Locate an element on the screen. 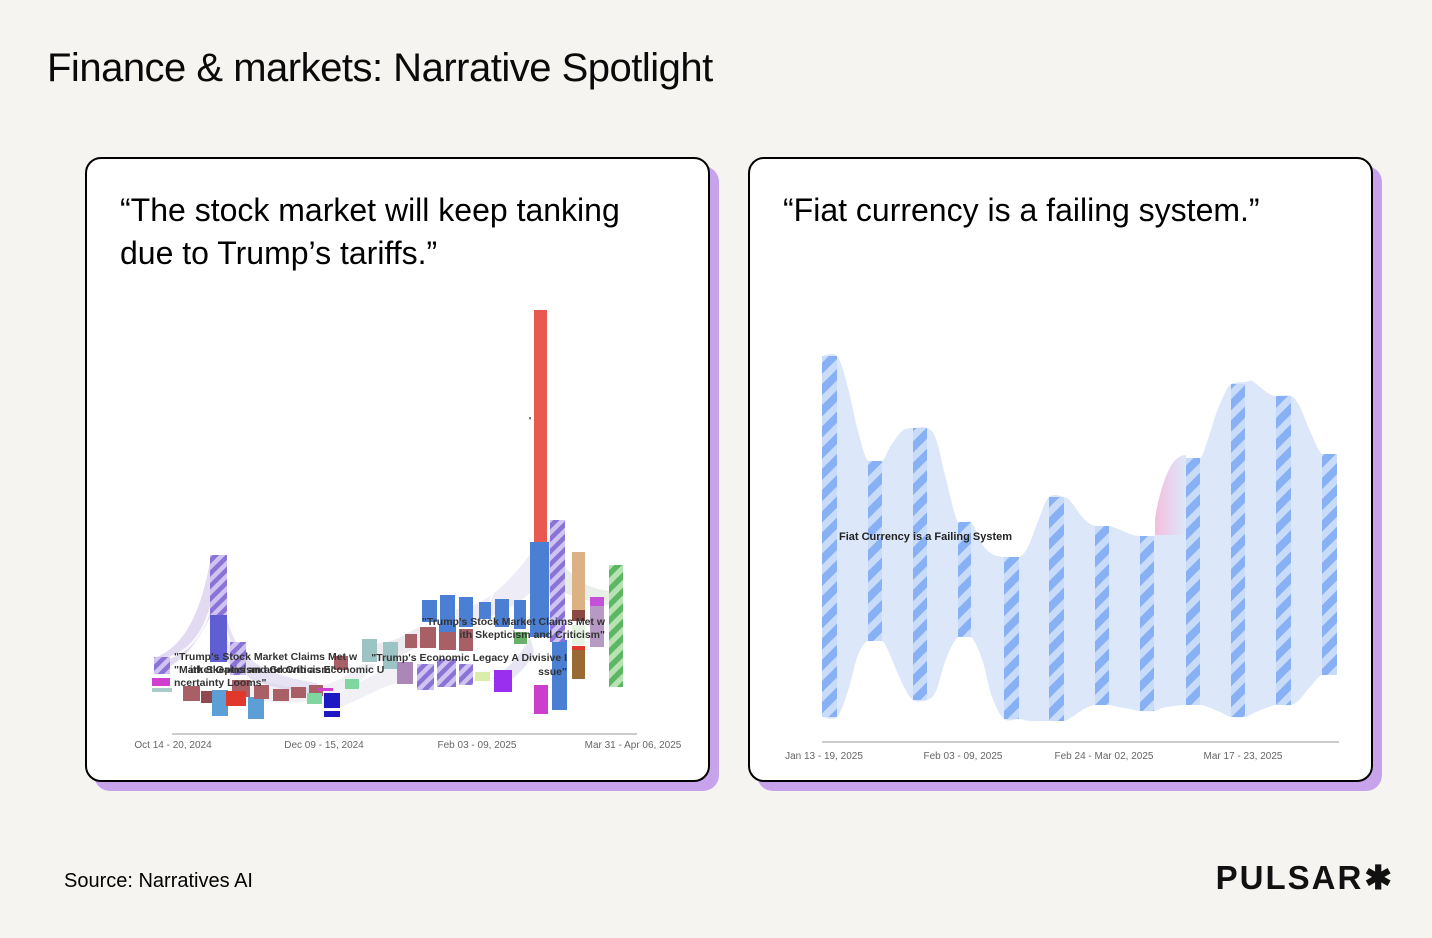 Image resolution: width=1432 pixels, height=938 pixels. pink-highlight-area is located at coordinates (1170, 495).